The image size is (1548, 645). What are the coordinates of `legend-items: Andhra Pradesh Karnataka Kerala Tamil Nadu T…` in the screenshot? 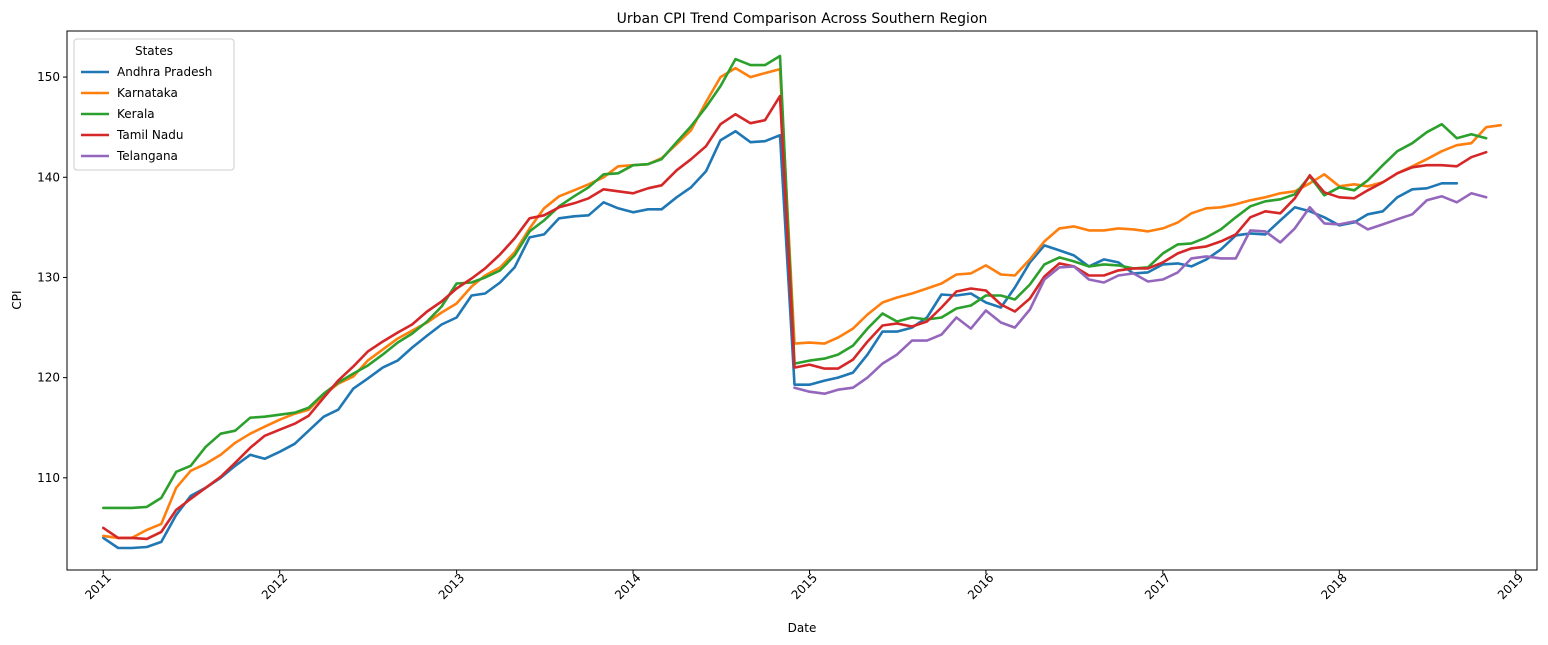 It's located at (146, 114).